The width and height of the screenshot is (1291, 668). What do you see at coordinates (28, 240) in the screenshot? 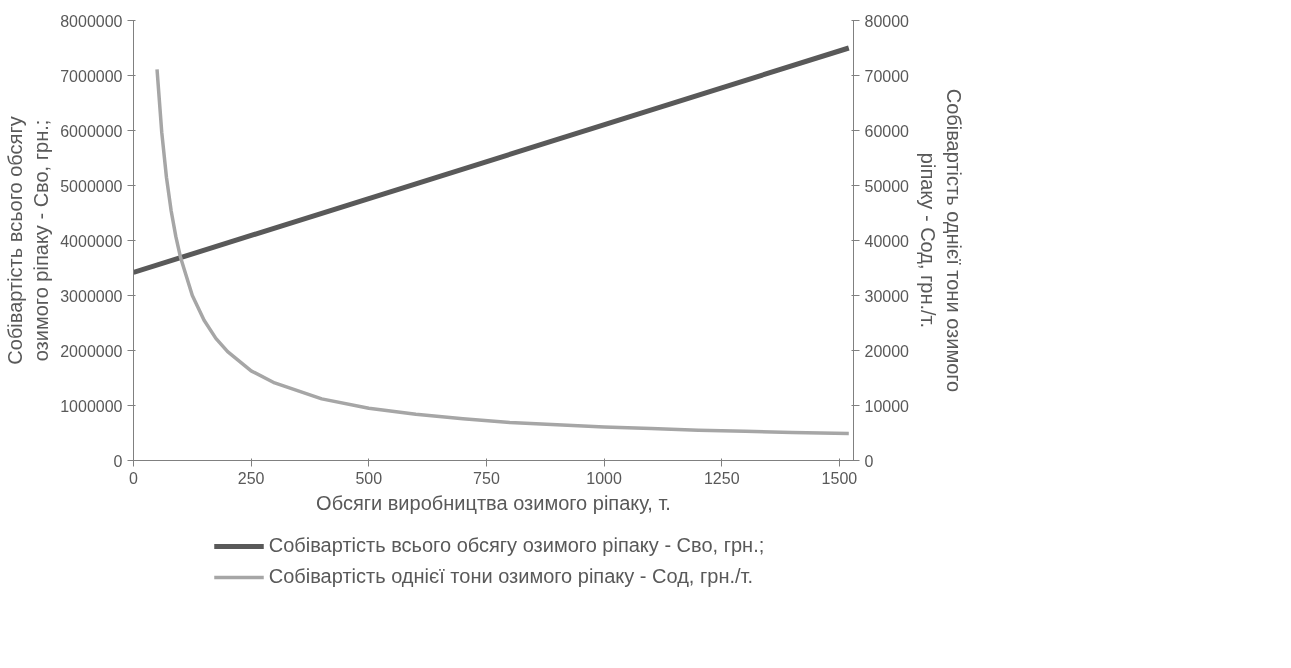
I see `y-axis-title: Собівартість всього обсягу озимого ріпаку - Сво, грн.;` at bounding box center [28, 240].